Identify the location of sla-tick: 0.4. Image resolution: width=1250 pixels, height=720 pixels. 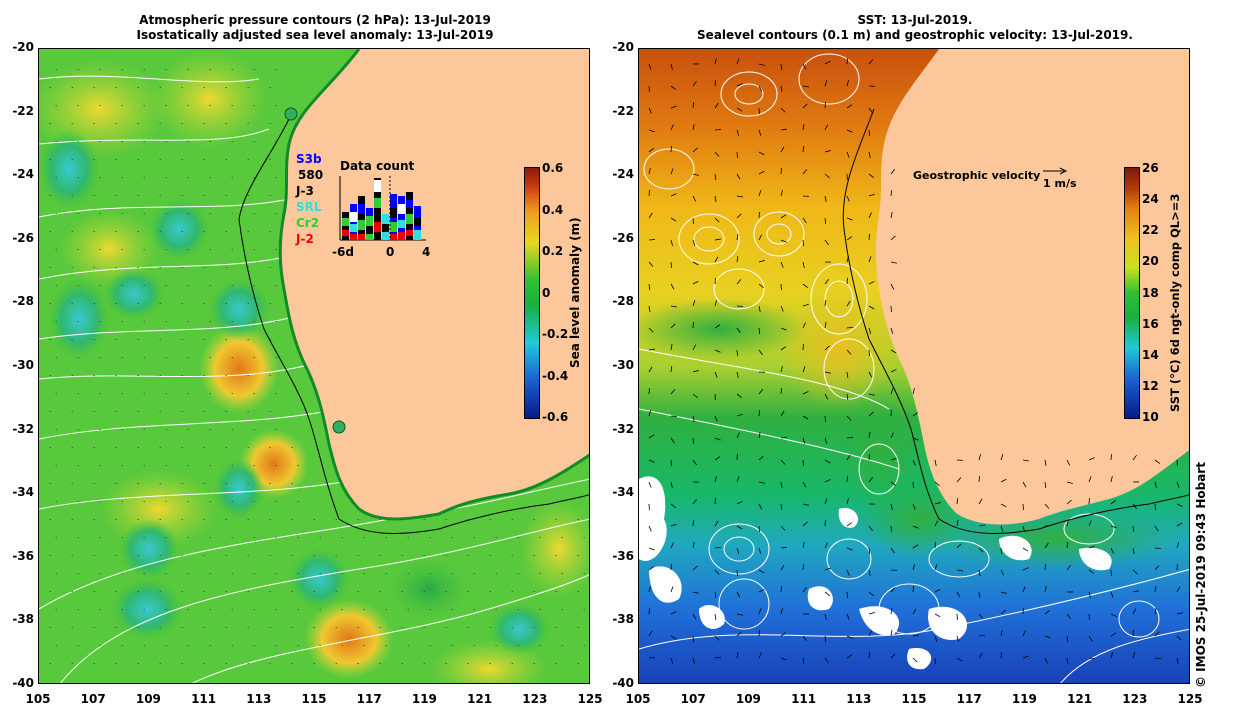
(553, 210).